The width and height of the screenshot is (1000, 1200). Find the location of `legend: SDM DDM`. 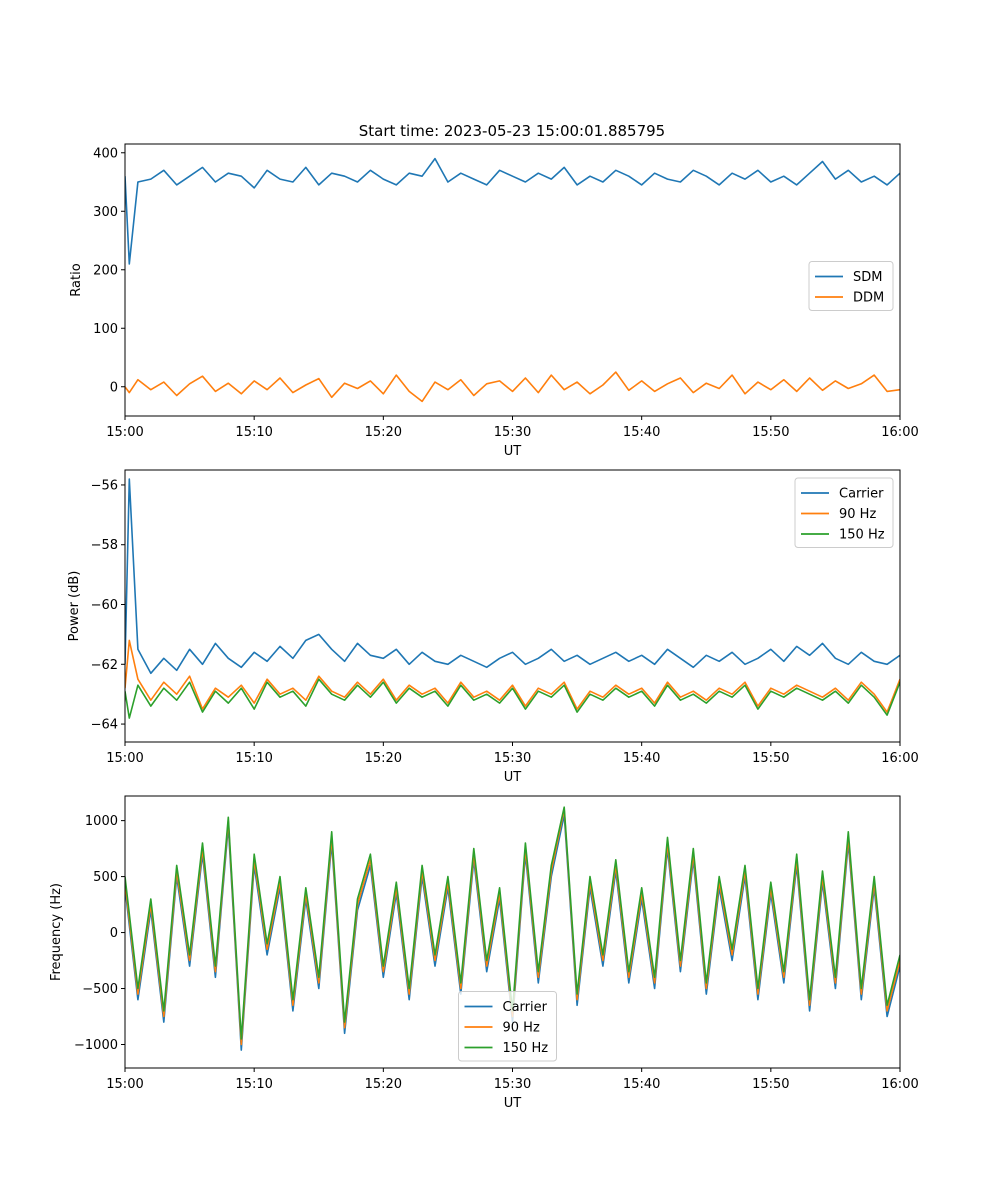

legend: SDM DDM is located at coordinates (851, 286).